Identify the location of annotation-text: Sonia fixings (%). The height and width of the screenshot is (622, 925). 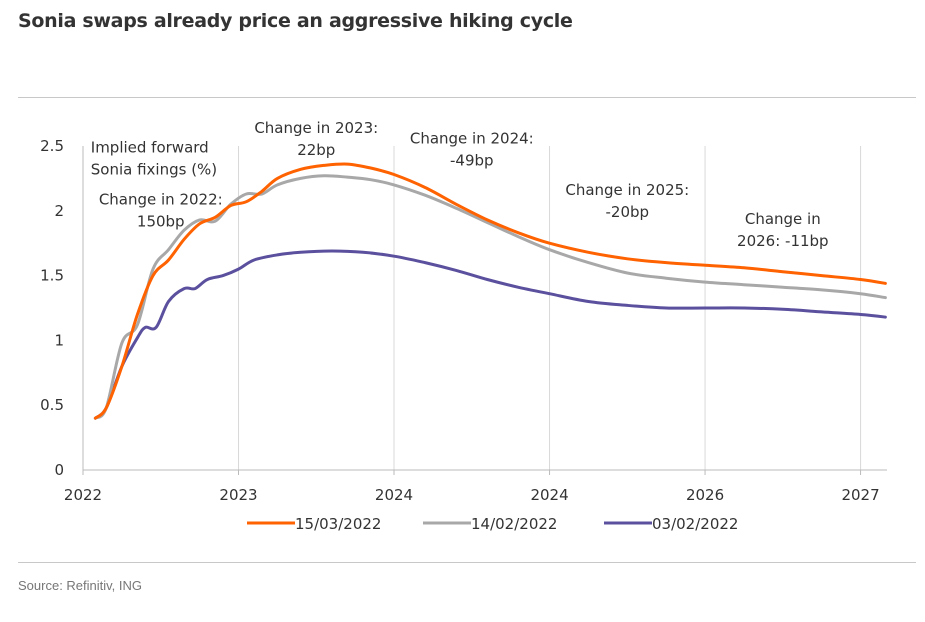
(154, 169).